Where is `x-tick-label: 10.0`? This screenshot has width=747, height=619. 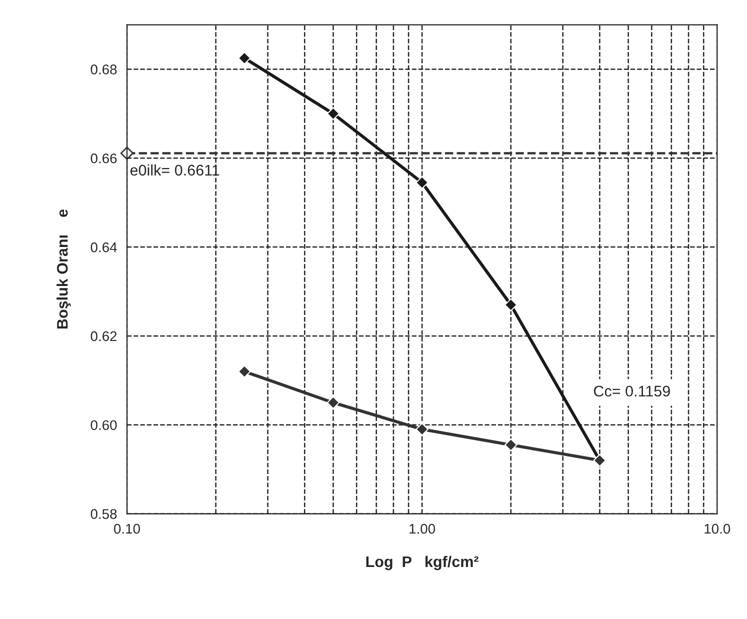
x-tick-label: 10.0 is located at coordinates (717, 529).